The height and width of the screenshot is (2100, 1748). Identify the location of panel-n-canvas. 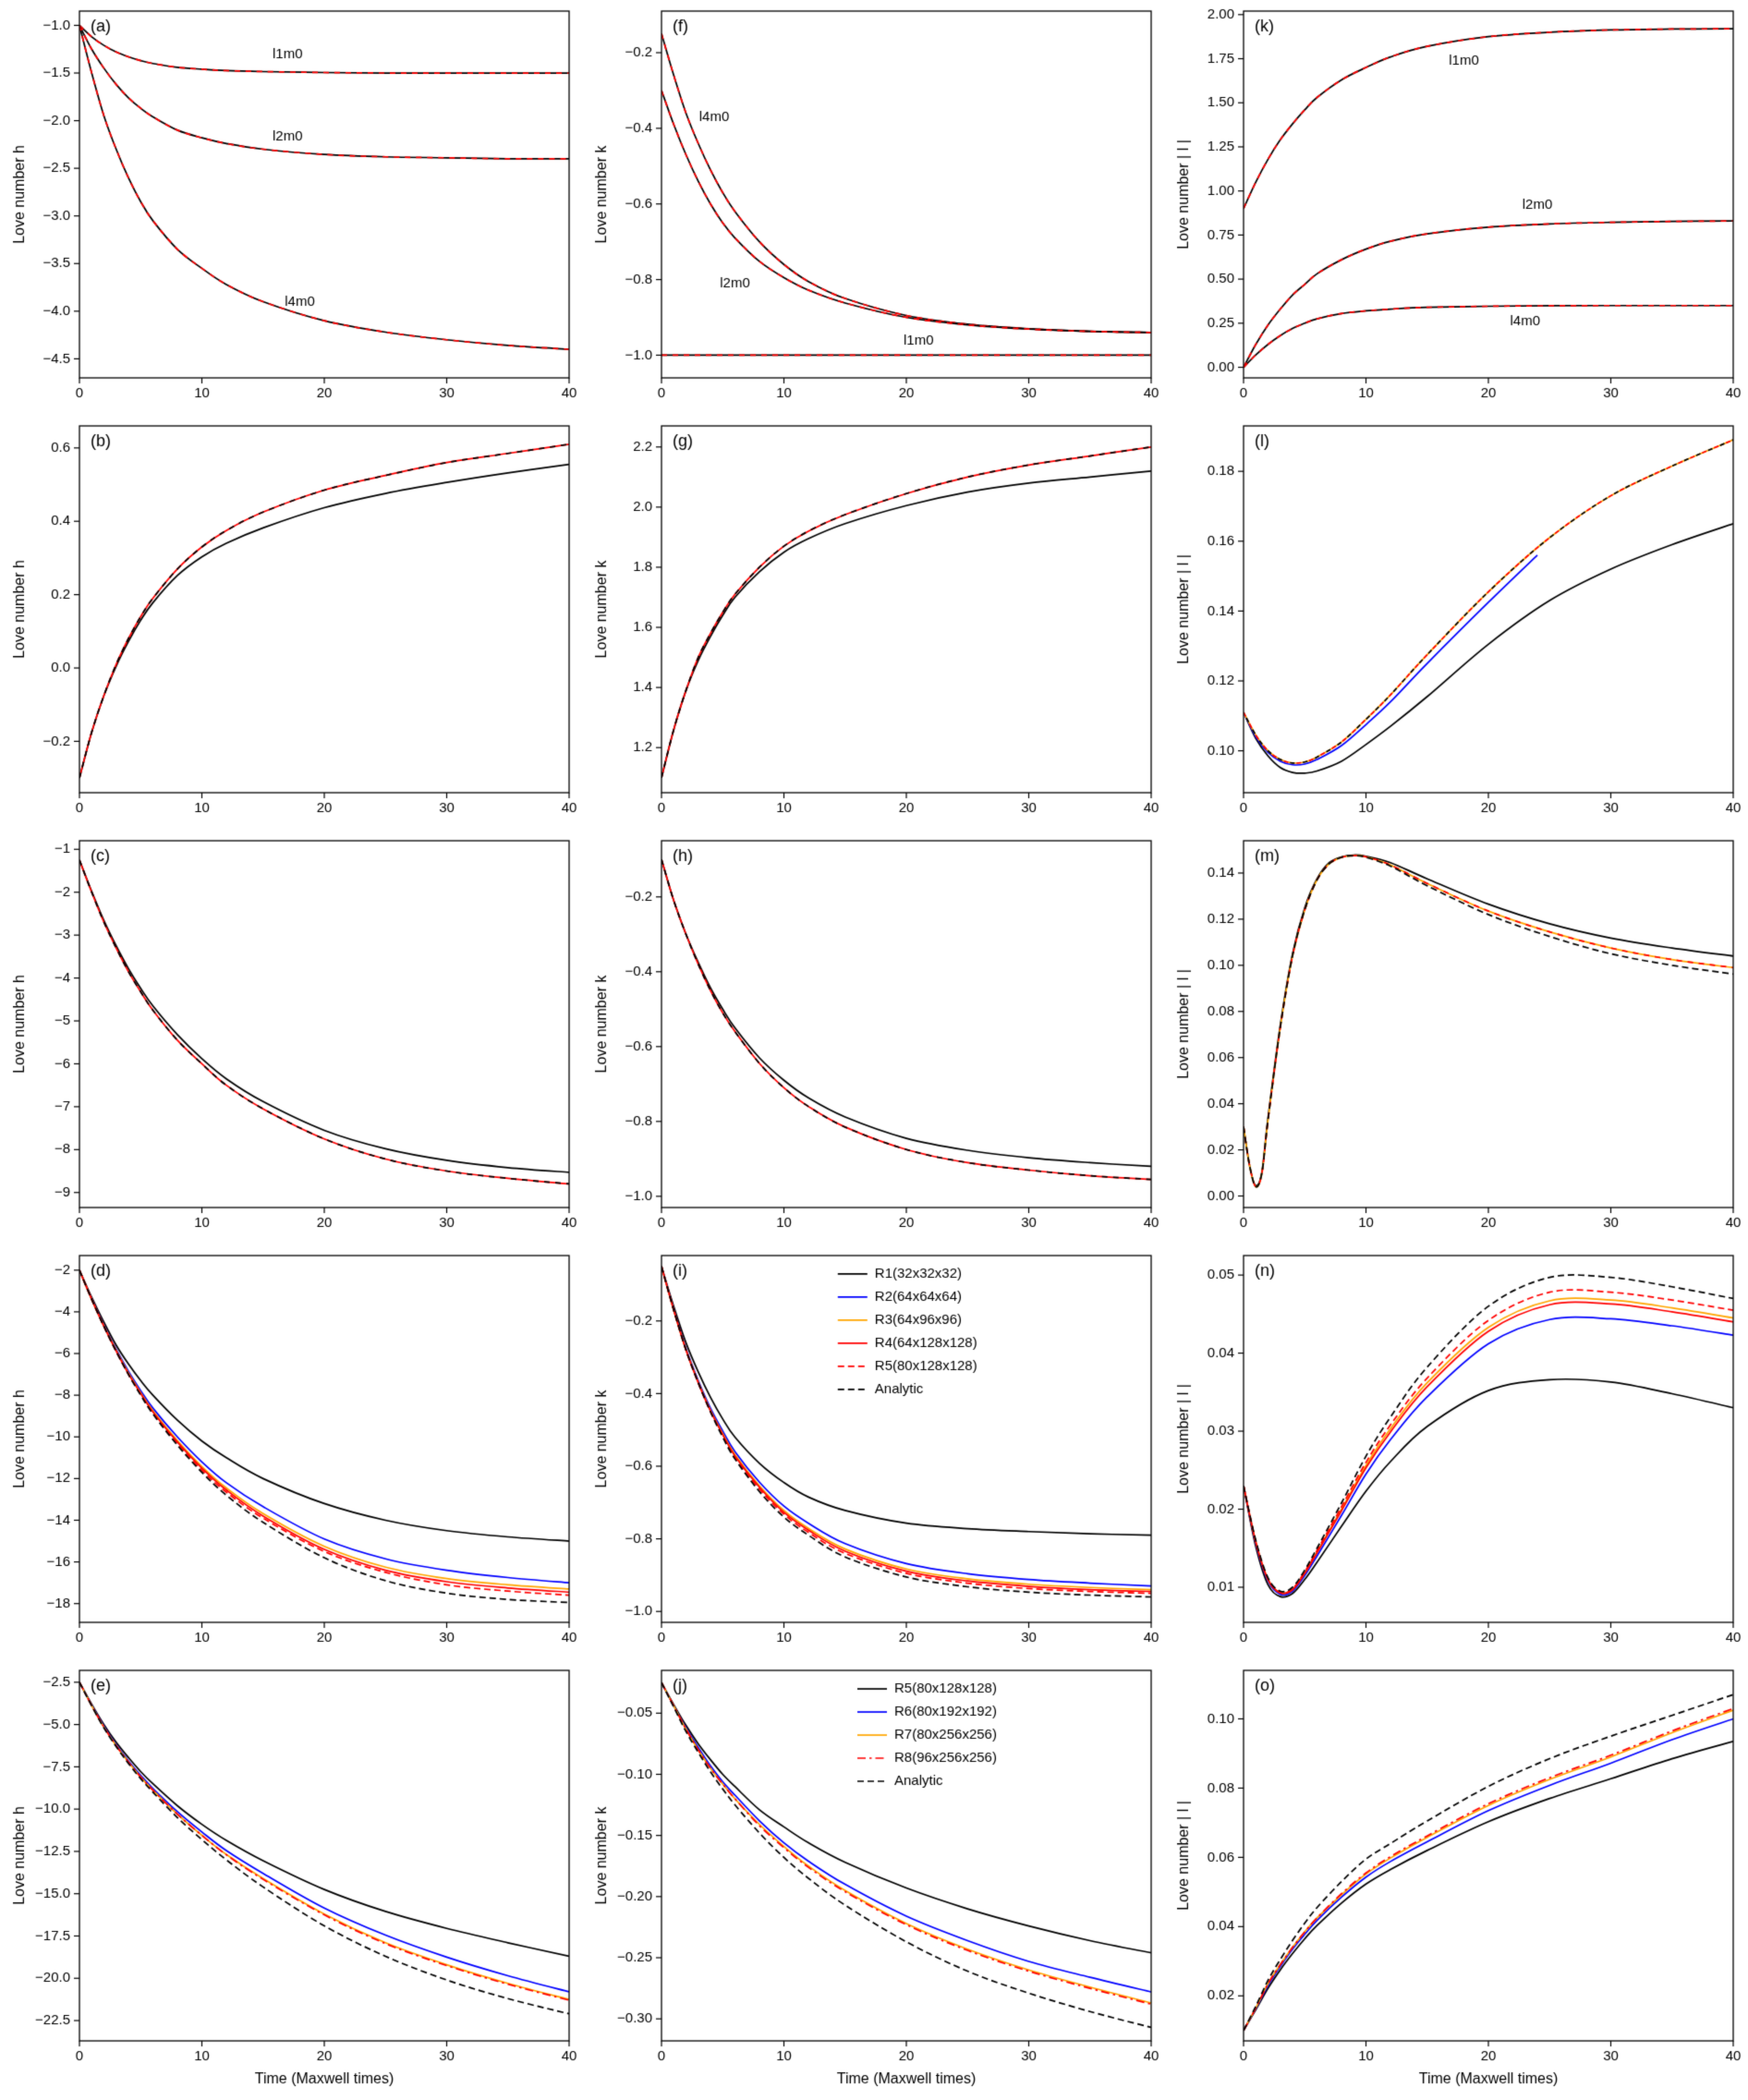
(1456, 1453).